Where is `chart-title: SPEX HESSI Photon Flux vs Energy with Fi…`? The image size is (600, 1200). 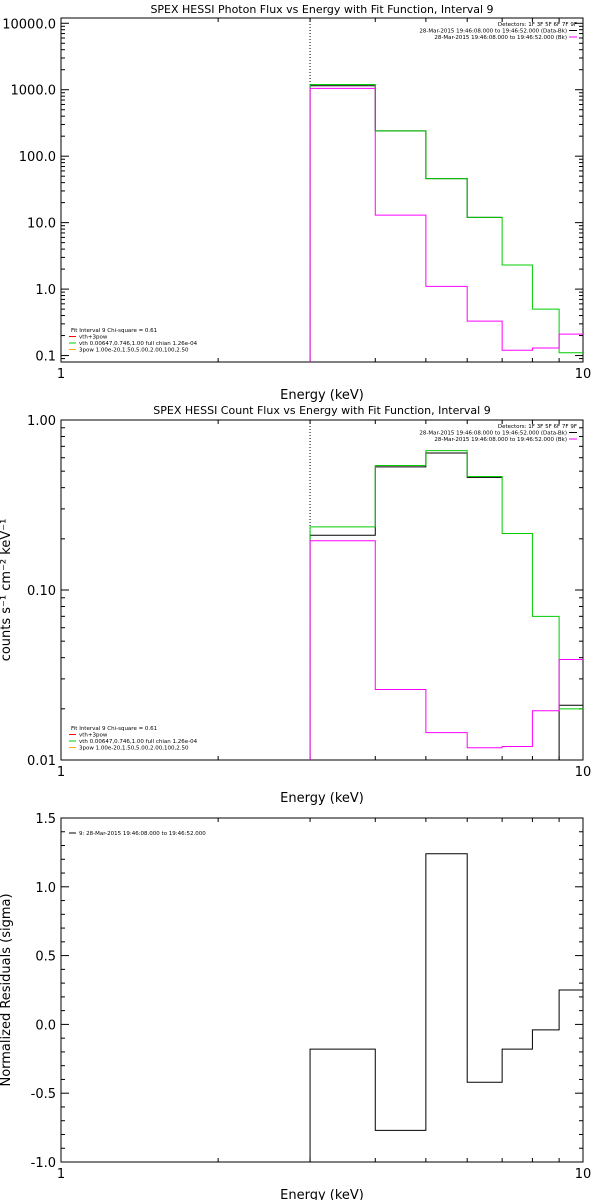
chart-title: SPEX HESSI Photon Flux vs Energy with Fi… is located at coordinates (321, 9).